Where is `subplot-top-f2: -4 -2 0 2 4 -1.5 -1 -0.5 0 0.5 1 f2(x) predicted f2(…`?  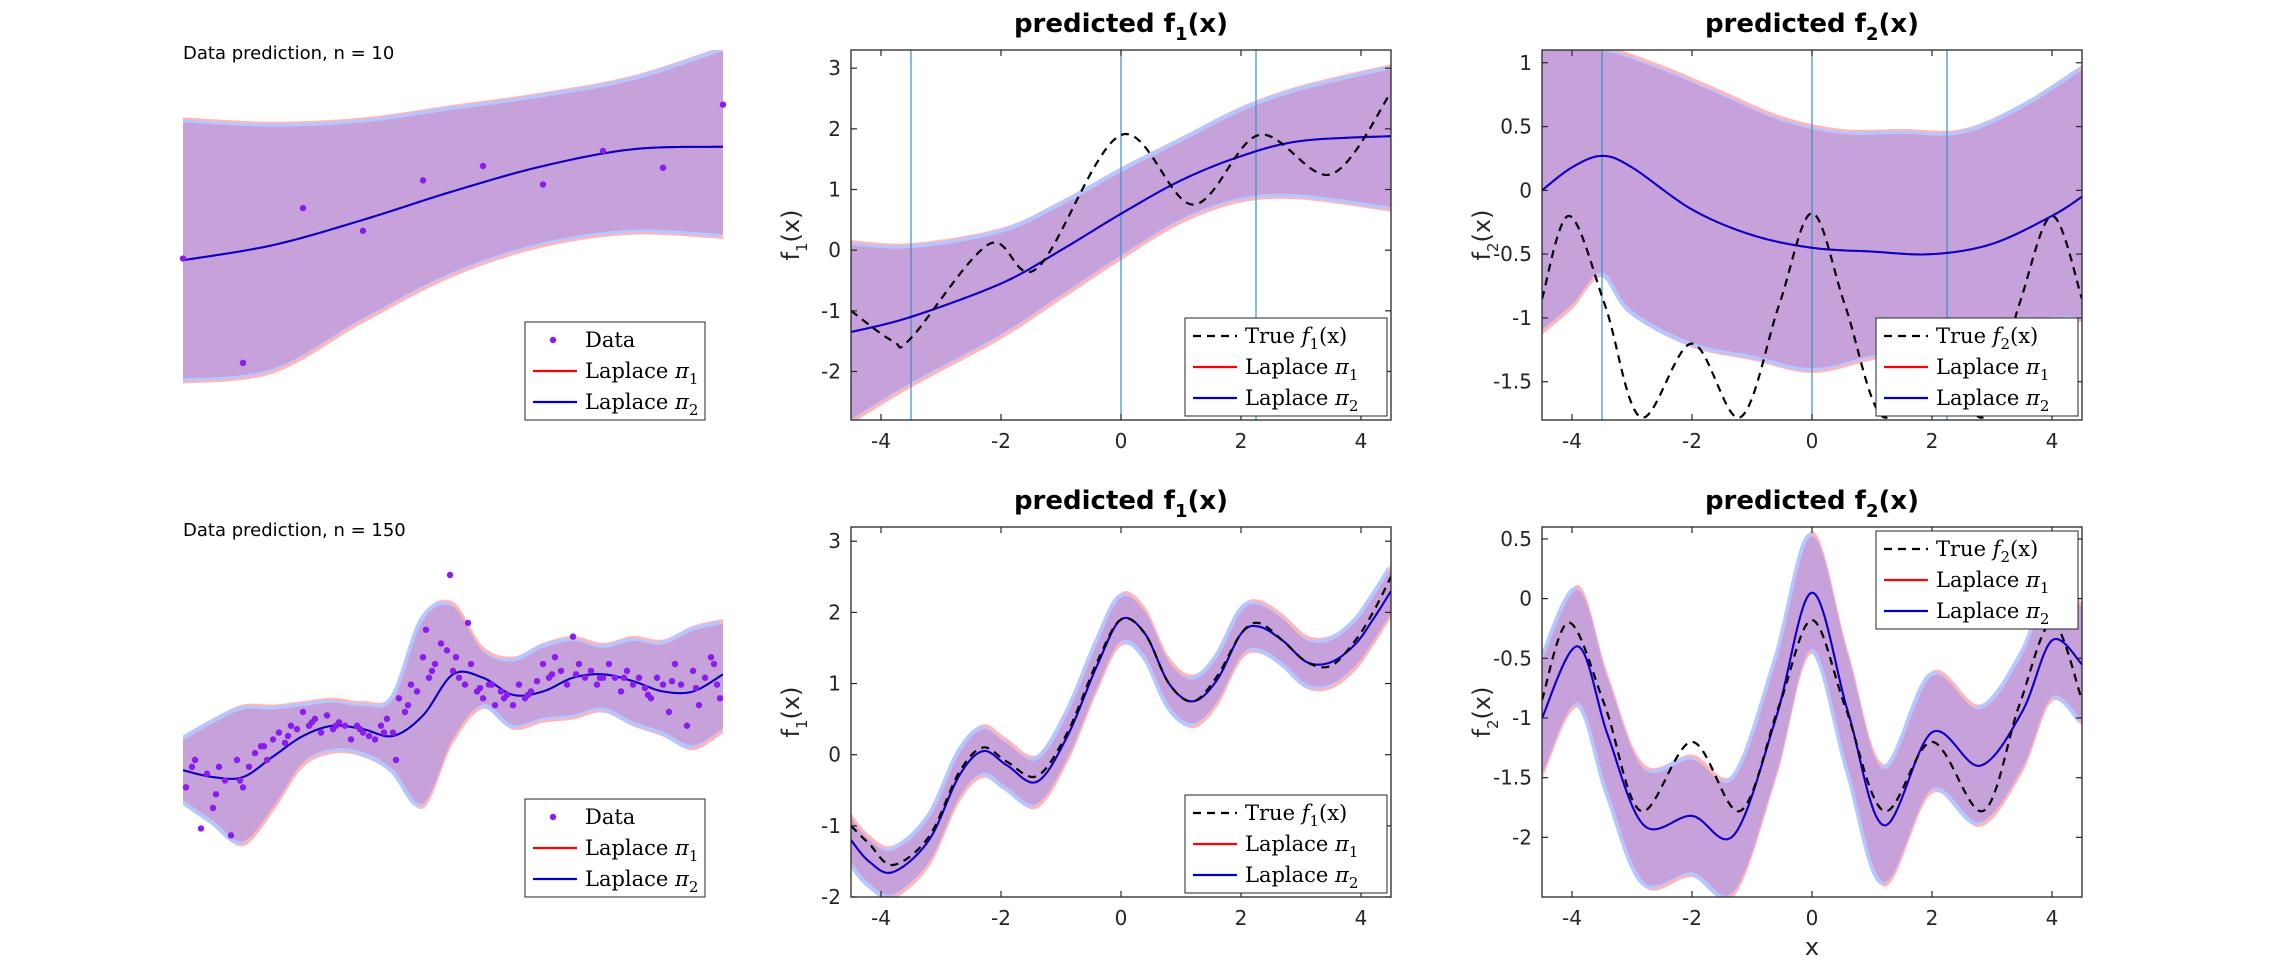
subplot-top-f2: -4 -2 0 2 4 -1.5 -1 -0.5 0 0.5 1 f2(x) predicted f2(… is located at coordinates (1775, 231).